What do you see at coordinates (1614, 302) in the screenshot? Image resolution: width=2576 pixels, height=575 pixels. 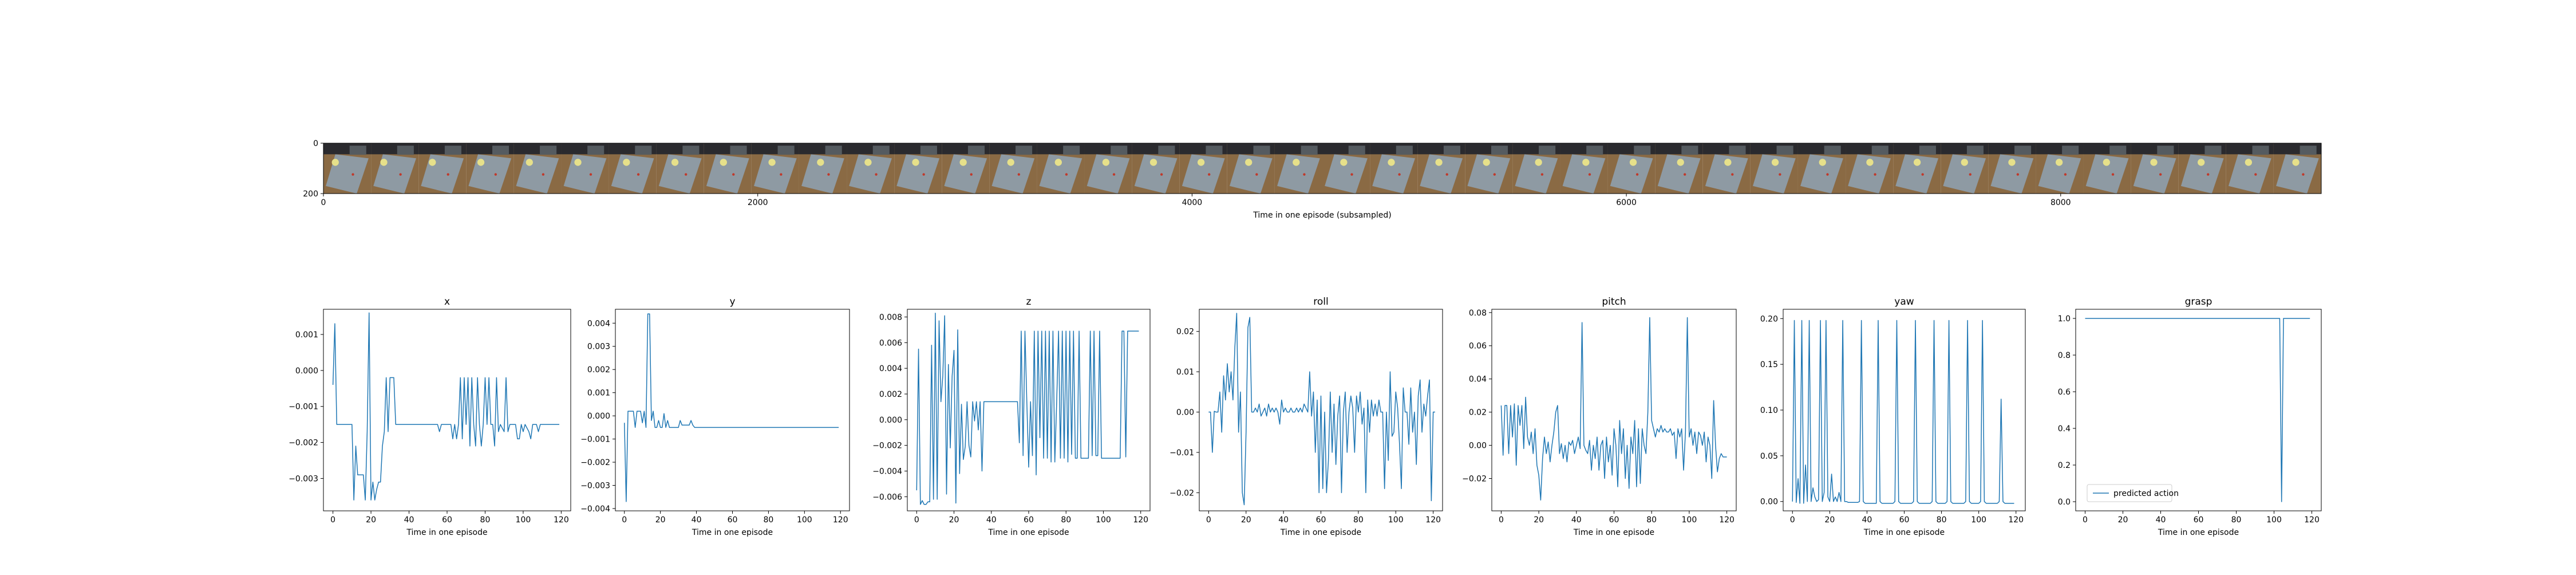 I see `subplot-title: pitch` at bounding box center [1614, 302].